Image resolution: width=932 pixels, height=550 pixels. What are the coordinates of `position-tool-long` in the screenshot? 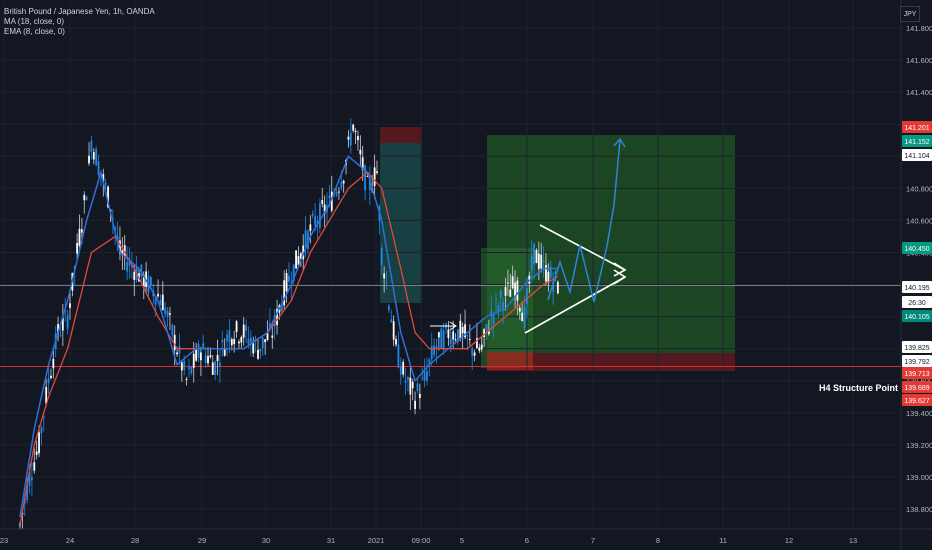 It's located at (608, 253).